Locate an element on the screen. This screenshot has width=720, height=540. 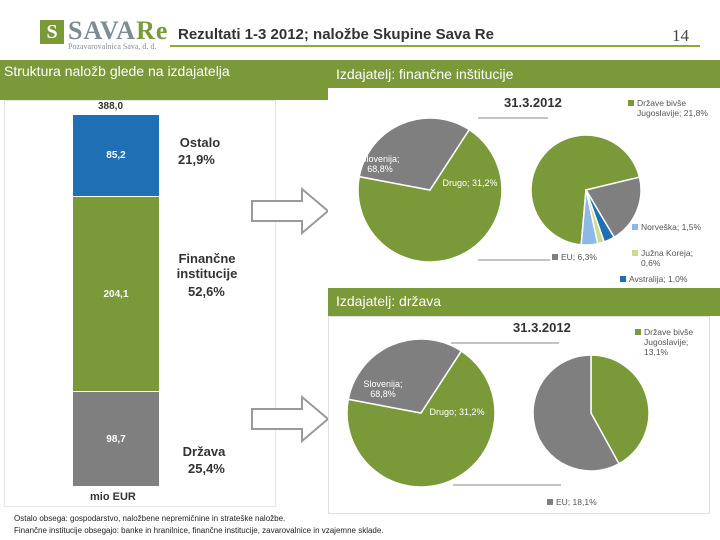
legend-avstralija: Avstralija; 1,0% is located at coordinates (664, 279).